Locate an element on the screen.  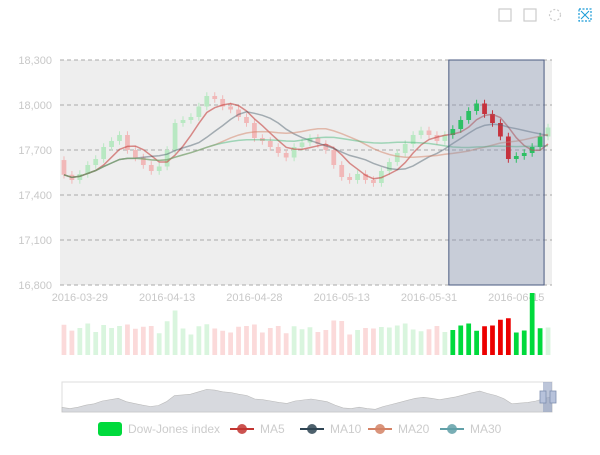
legend-item: MA10 is located at coordinates (331, 429).